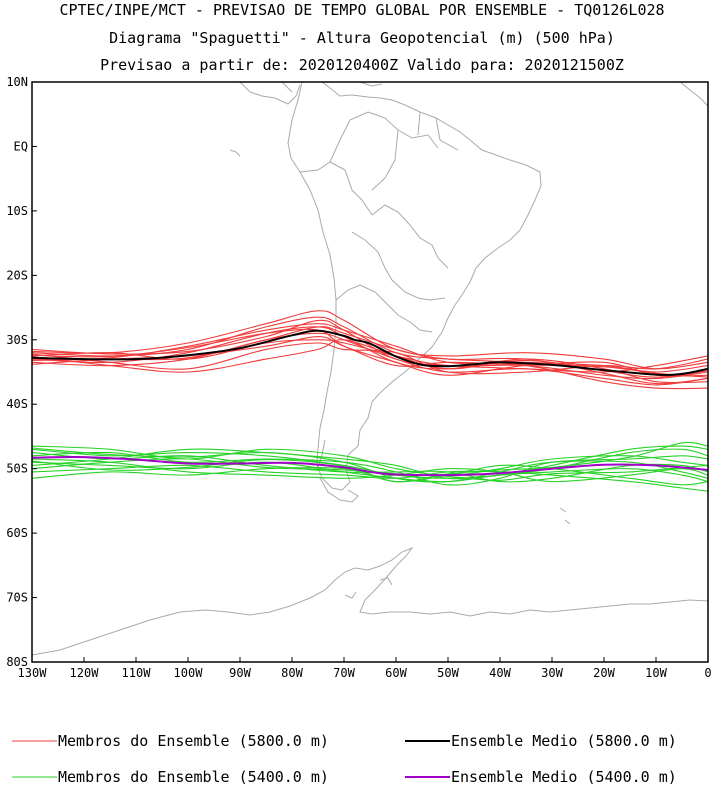  I want to click on y-tick-label: EQ, so click(21, 146).